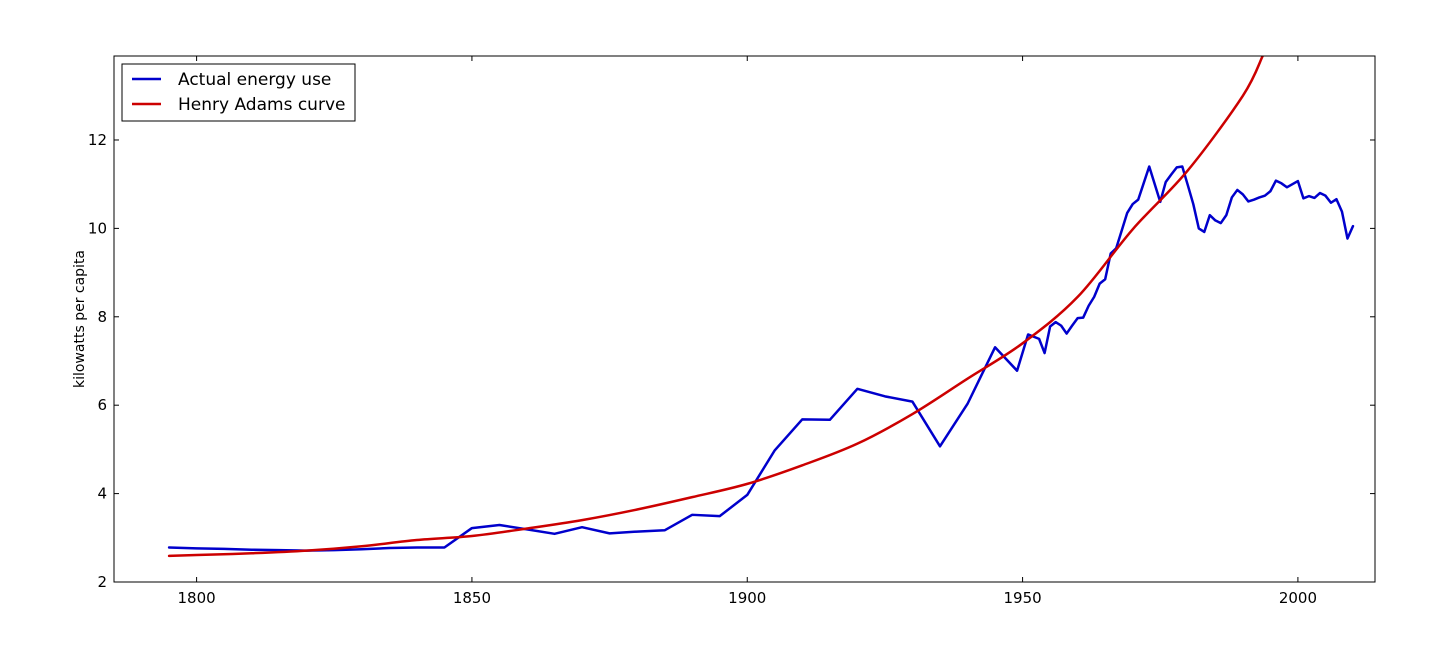 The width and height of the screenshot is (1456, 651). What do you see at coordinates (1298, 598) in the screenshot?
I see `x-tick-label-2000: 2000` at bounding box center [1298, 598].